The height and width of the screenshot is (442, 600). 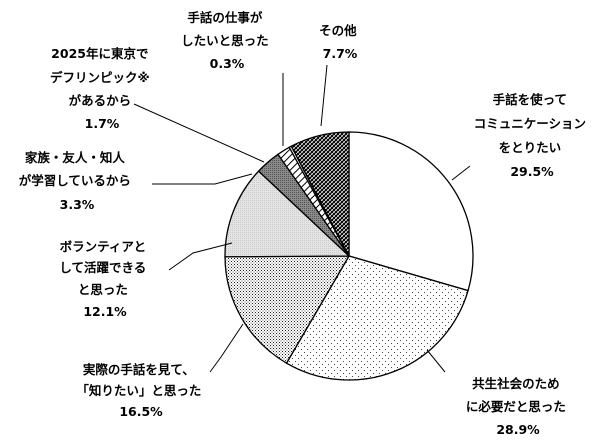 I want to click on leader-line-communication, so click(x=461, y=173).